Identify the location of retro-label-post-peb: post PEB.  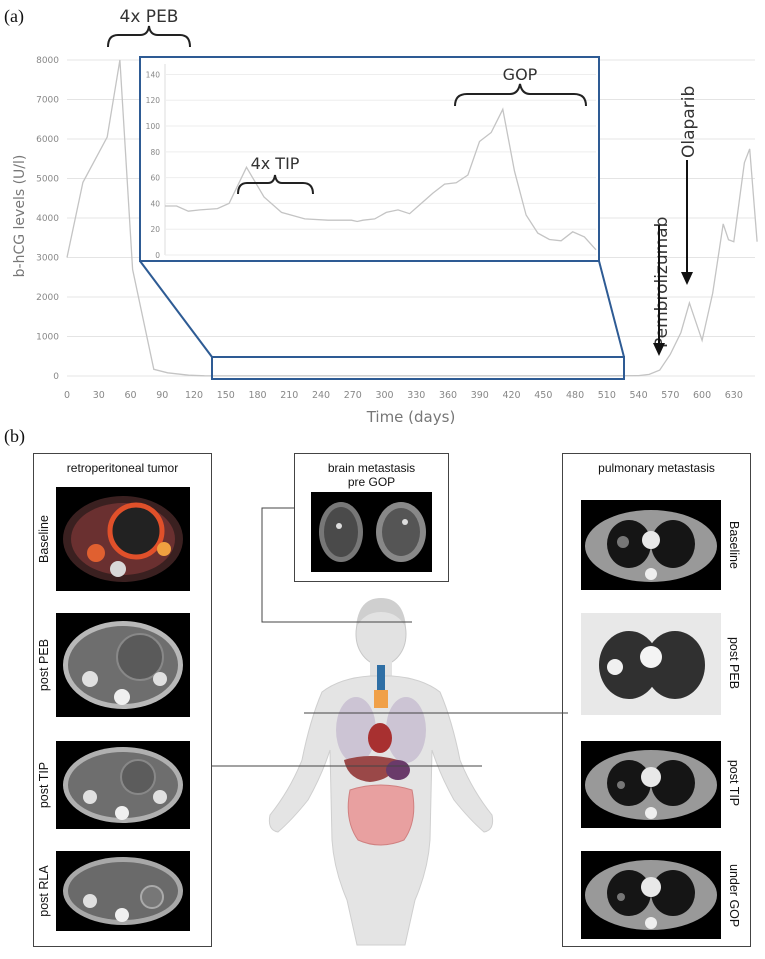
(44, 665).